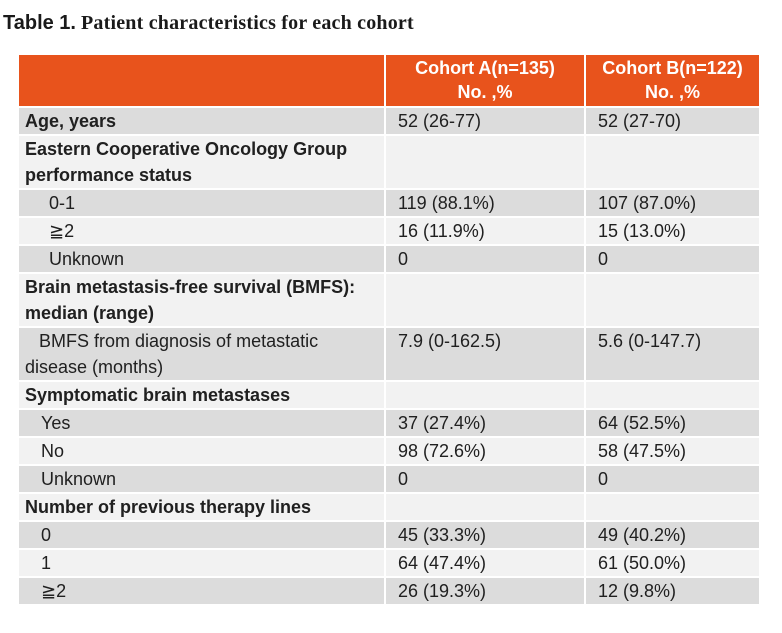 This screenshot has height=633, width=782. I want to click on cohort-b-value-cell: 49 (40.2%), so click(672, 535).